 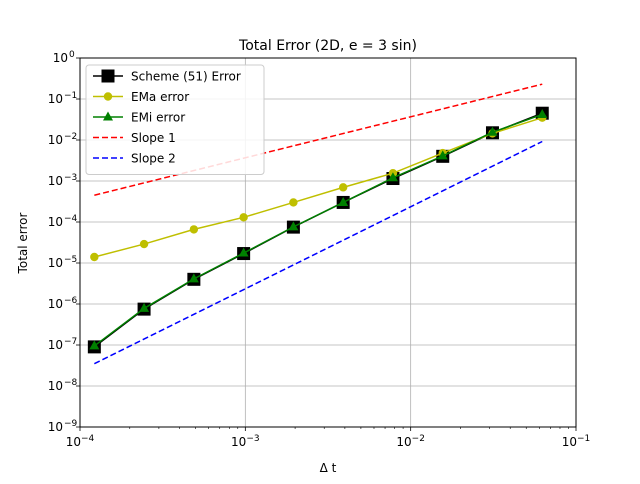 What do you see at coordinates (70, 260) in the screenshot?
I see `y-tick-exponent: −5` at bounding box center [70, 260].